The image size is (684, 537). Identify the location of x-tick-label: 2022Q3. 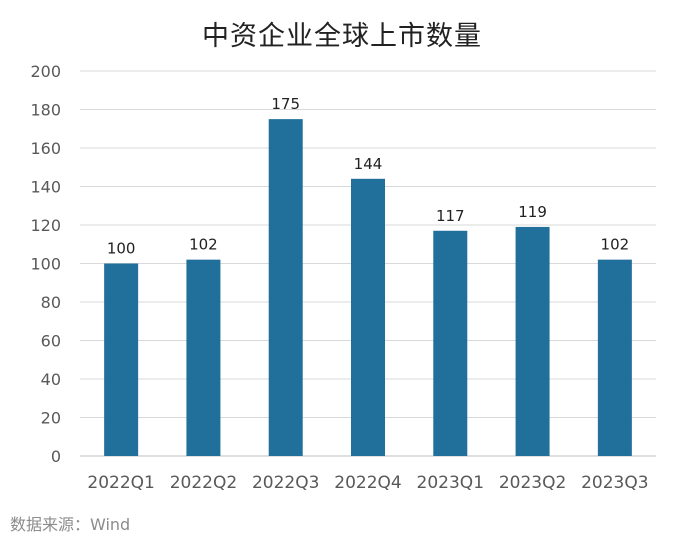
(285, 483).